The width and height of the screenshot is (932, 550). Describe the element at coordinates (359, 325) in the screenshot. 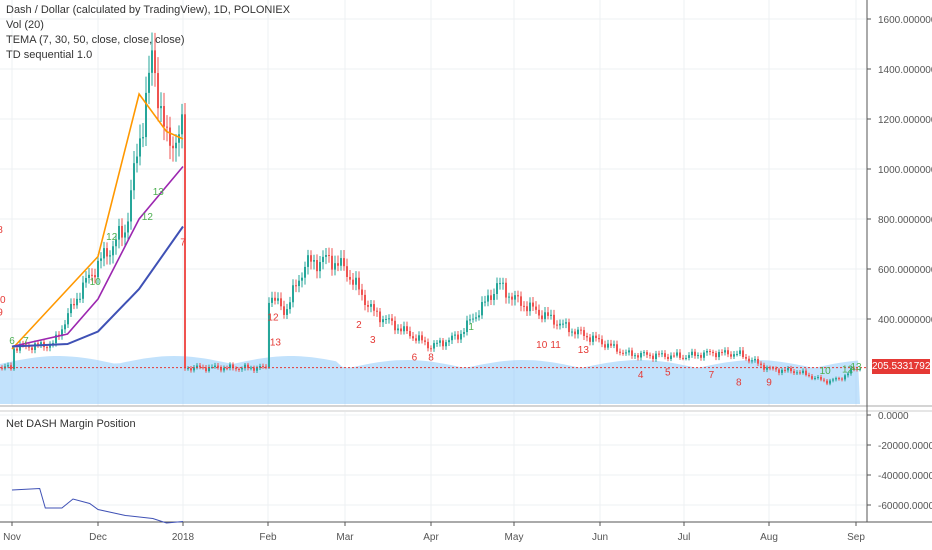

I see `td-label: 2` at that location.